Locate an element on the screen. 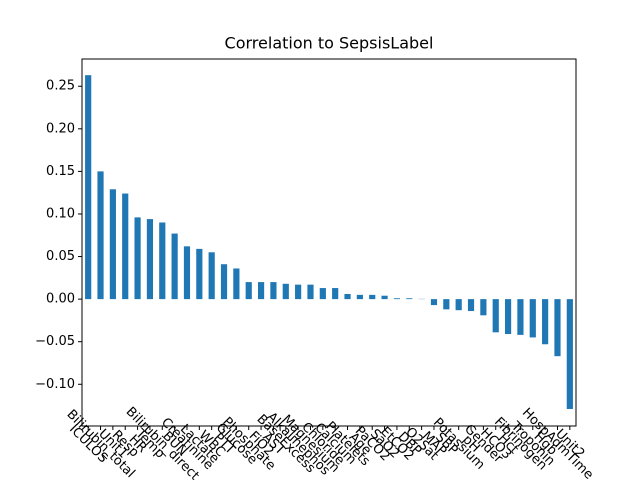 The height and width of the screenshot is (480, 640). y-tick-label: 0.05 is located at coordinates (60, 256).